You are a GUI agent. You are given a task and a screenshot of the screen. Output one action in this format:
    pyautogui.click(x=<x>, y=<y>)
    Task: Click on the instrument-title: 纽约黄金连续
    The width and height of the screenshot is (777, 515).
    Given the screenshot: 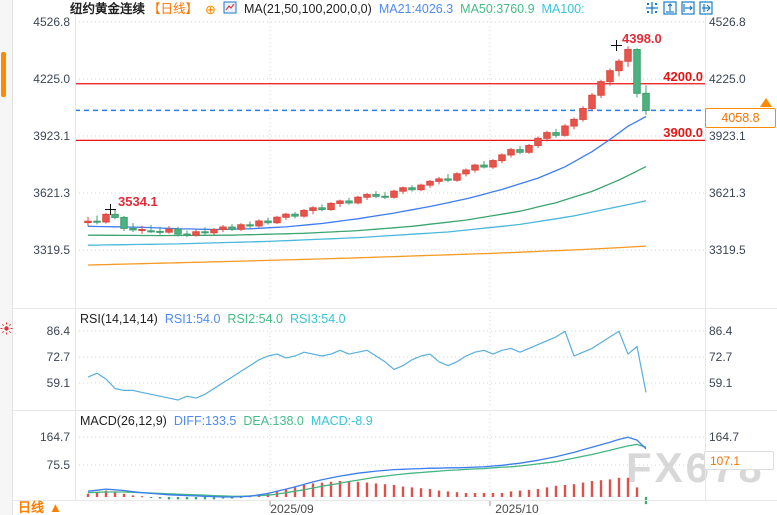 What is the action you would take?
    pyautogui.click(x=108, y=9)
    